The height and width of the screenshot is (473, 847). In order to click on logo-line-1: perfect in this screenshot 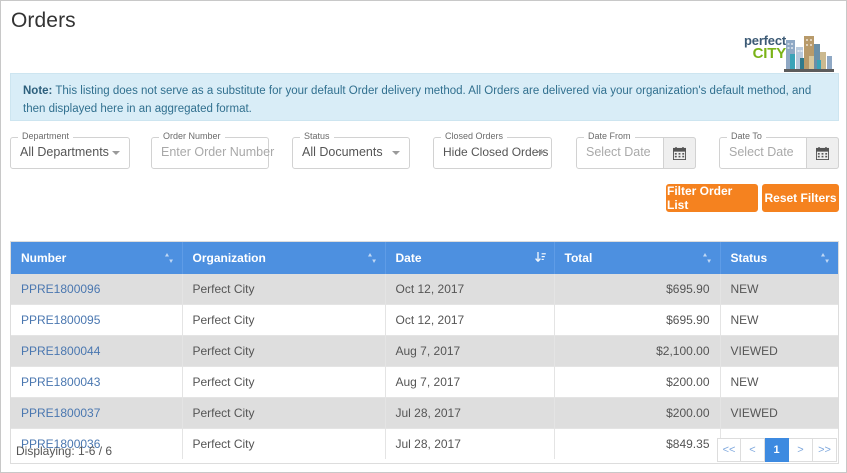, I will do `click(765, 40)`.